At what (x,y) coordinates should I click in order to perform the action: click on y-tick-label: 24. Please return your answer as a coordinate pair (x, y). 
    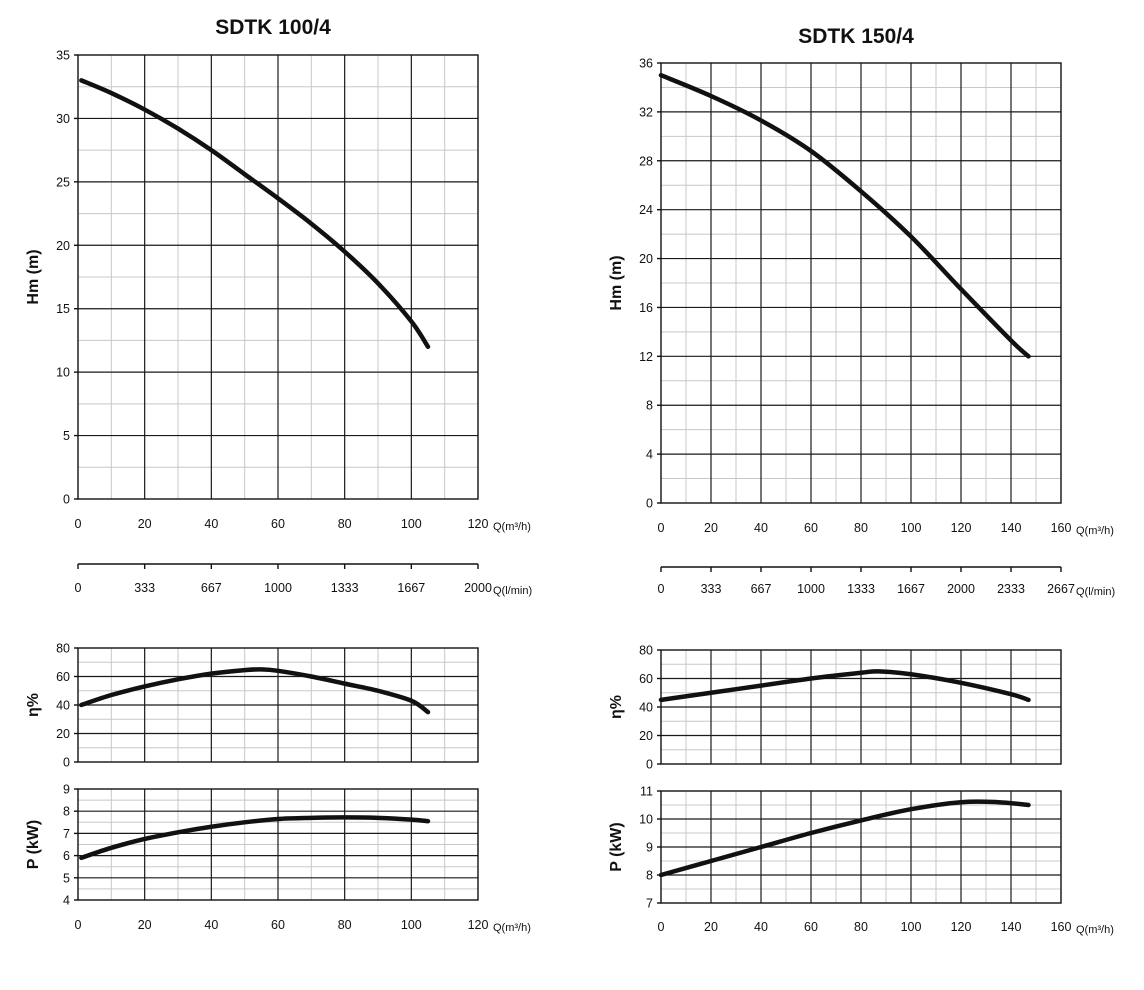
    Looking at the image, I should click on (646, 210).